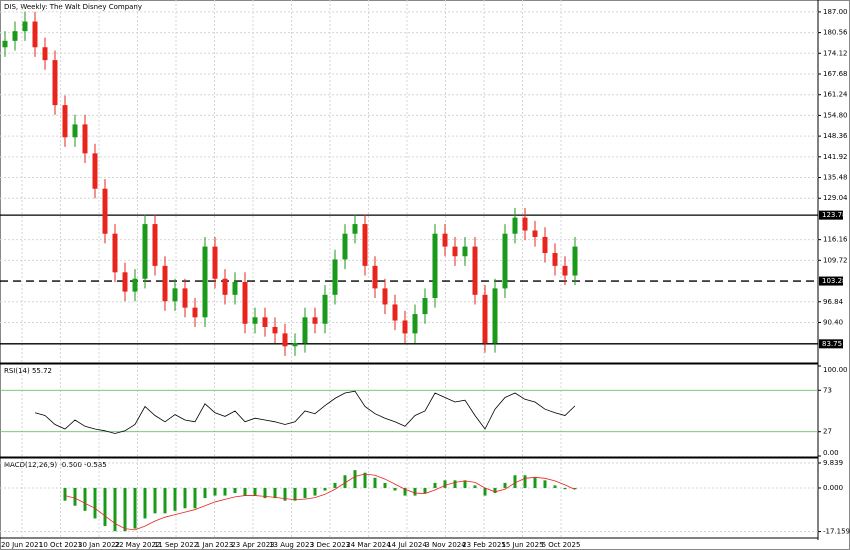 The height and width of the screenshot is (550, 850). What do you see at coordinates (215, 545) in the screenshot?
I see `x-tick-label: 1 Jan 2023` at bounding box center [215, 545].